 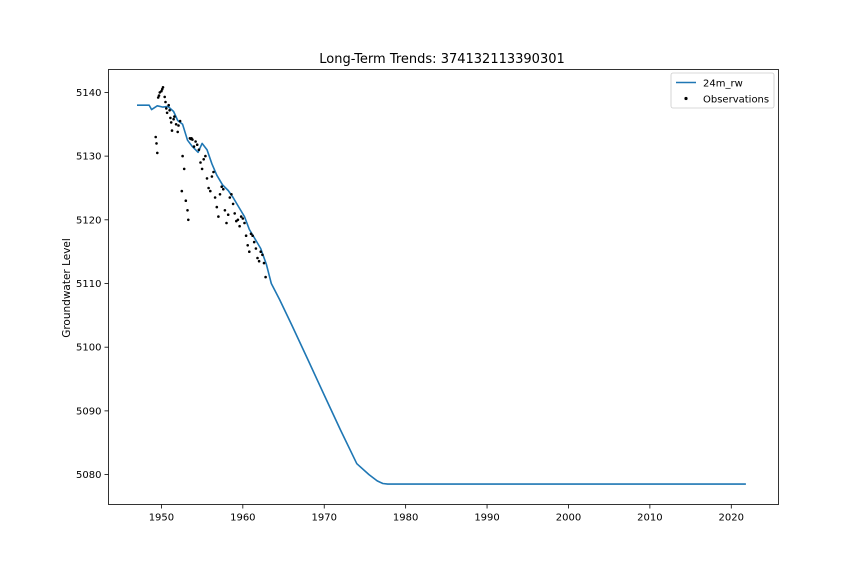 What do you see at coordinates (88, 475) in the screenshot?
I see `y-tick-label: 5080` at bounding box center [88, 475].